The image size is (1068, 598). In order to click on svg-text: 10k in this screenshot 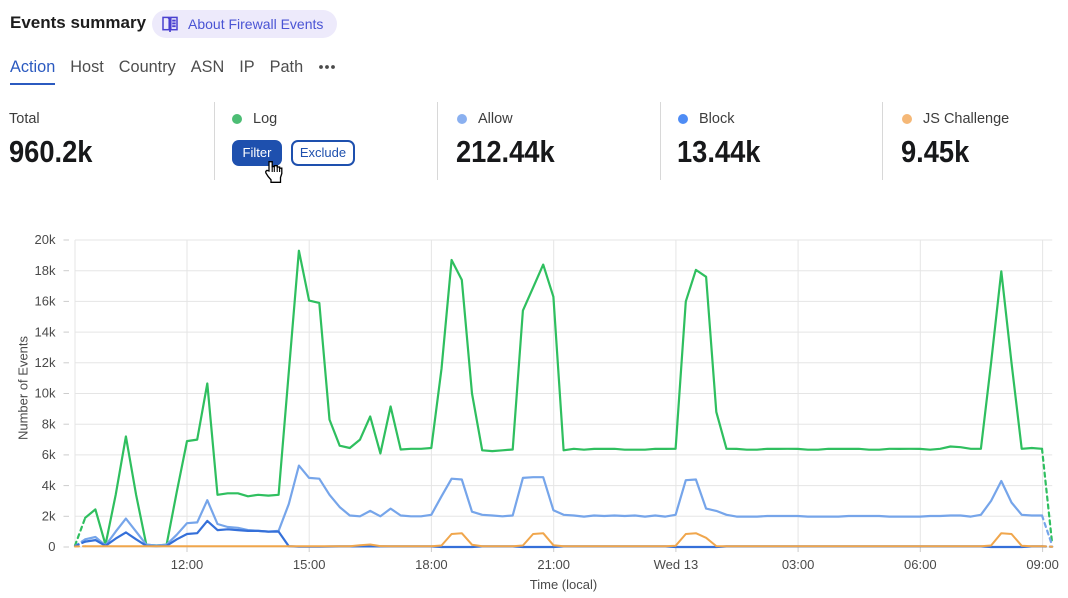, I will do `click(45, 393)`.